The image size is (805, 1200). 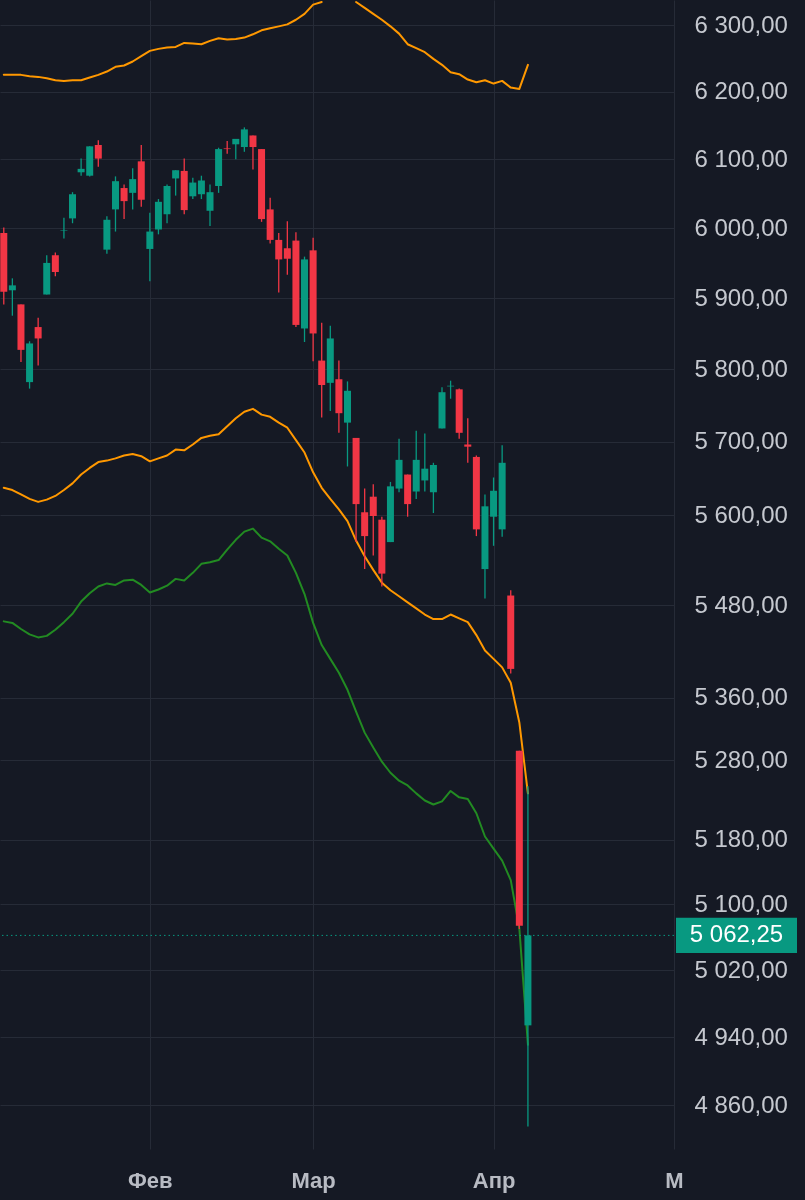 I want to click on y-tick-label: 5 180,00, so click(x=741, y=839).